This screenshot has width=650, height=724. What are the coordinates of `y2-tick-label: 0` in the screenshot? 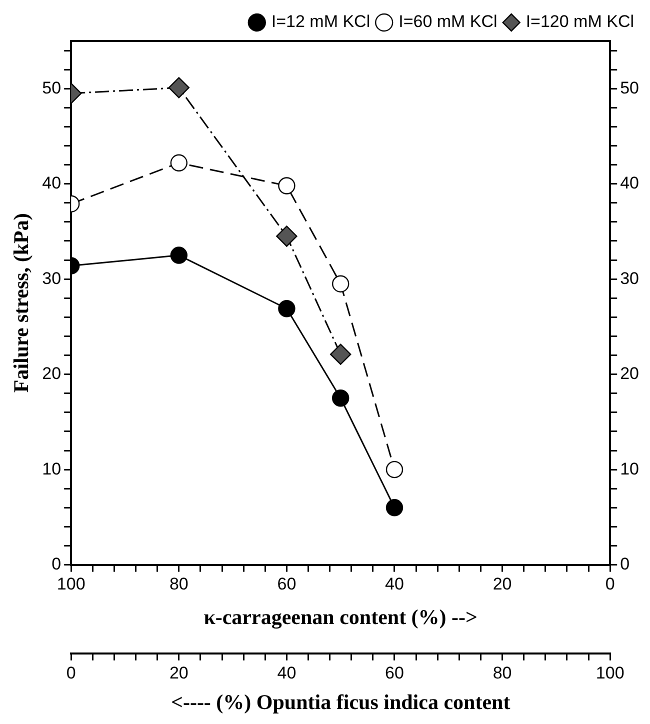 It's located at (625, 564).